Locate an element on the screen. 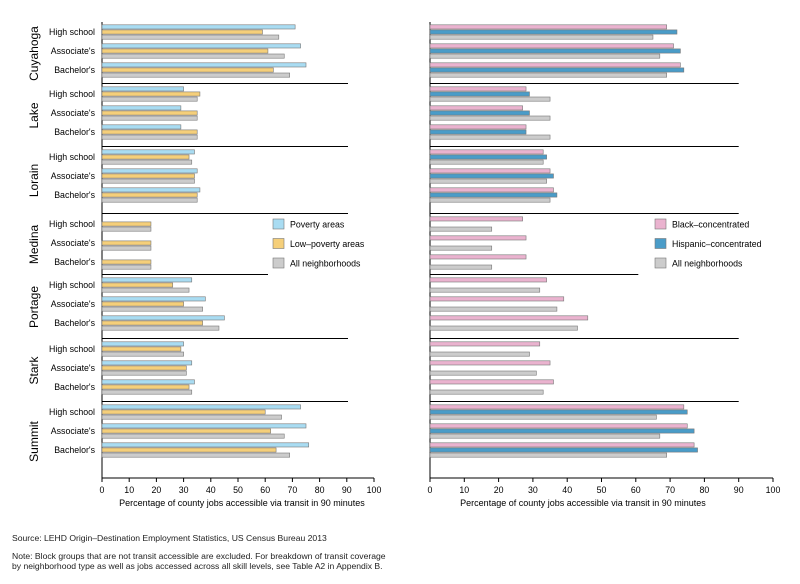 The width and height of the screenshot is (800, 584). x-tick-label: 80 is located at coordinates (705, 490).